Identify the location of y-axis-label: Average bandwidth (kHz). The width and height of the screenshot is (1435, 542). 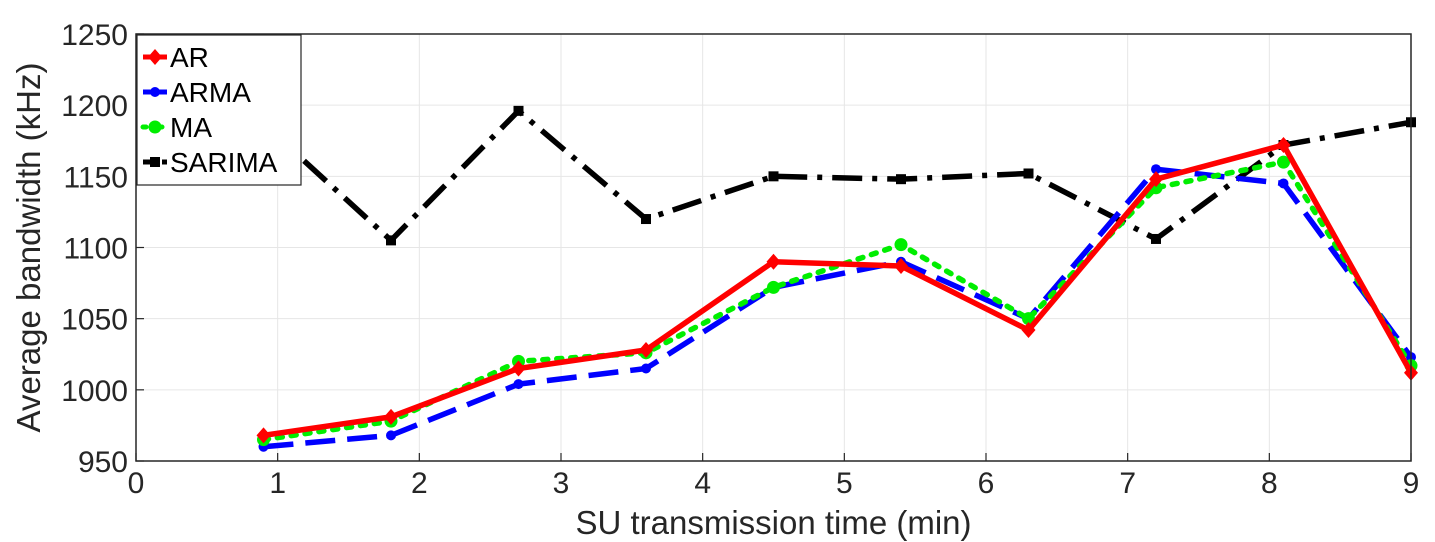
(28, 248).